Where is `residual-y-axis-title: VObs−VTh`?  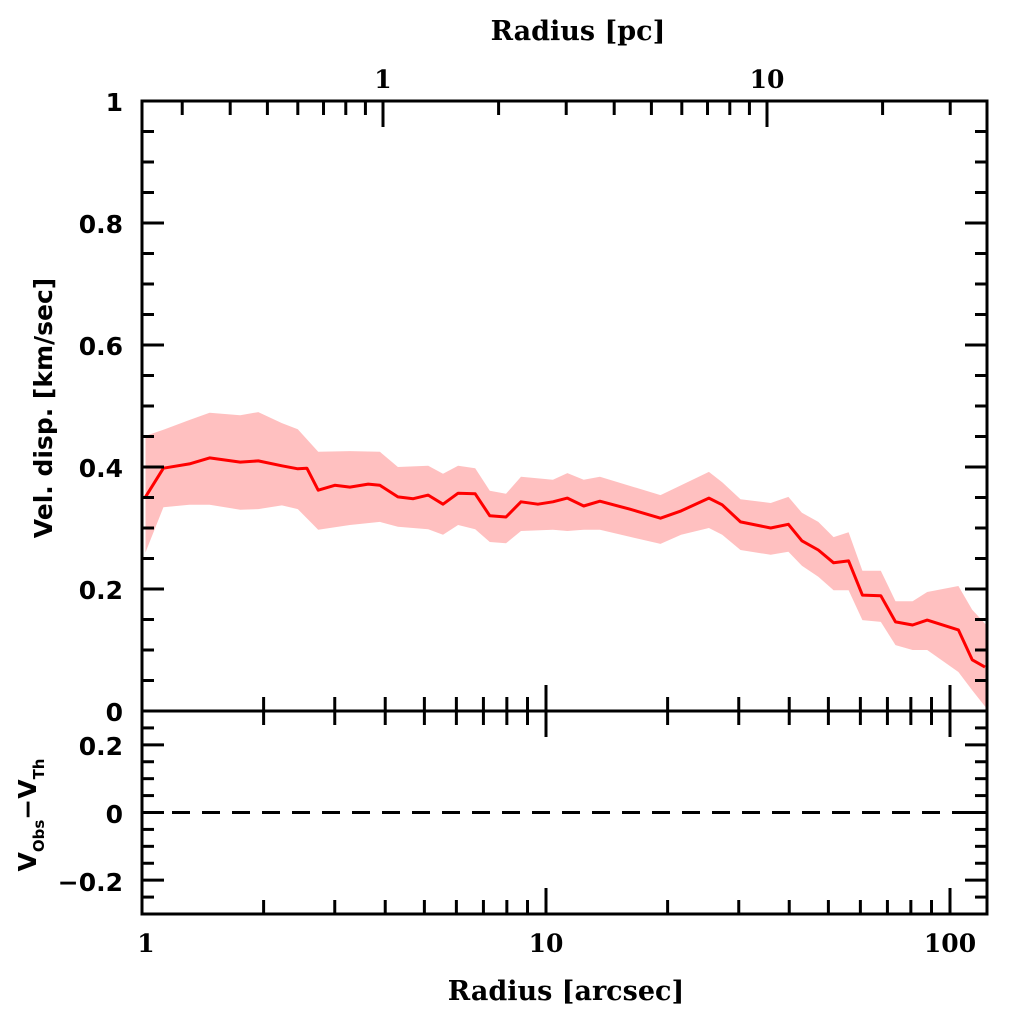
residual-y-axis-title: VObs−VTh is located at coordinates (30, 815).